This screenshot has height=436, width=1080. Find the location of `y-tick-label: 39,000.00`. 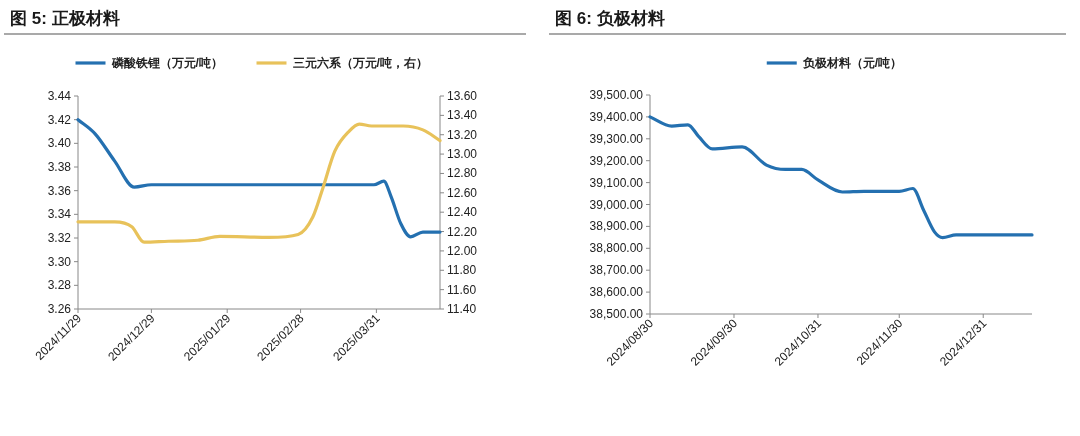

y-tick-label: 39,000.00 is located at coordinates (616, 204).